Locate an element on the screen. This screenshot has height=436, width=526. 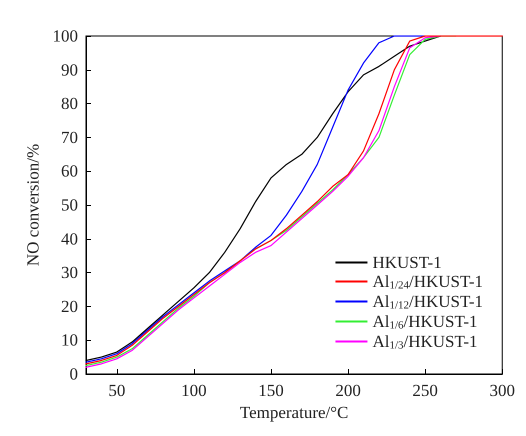
y-tick-label: 90 is located at coordinates (69, 70).